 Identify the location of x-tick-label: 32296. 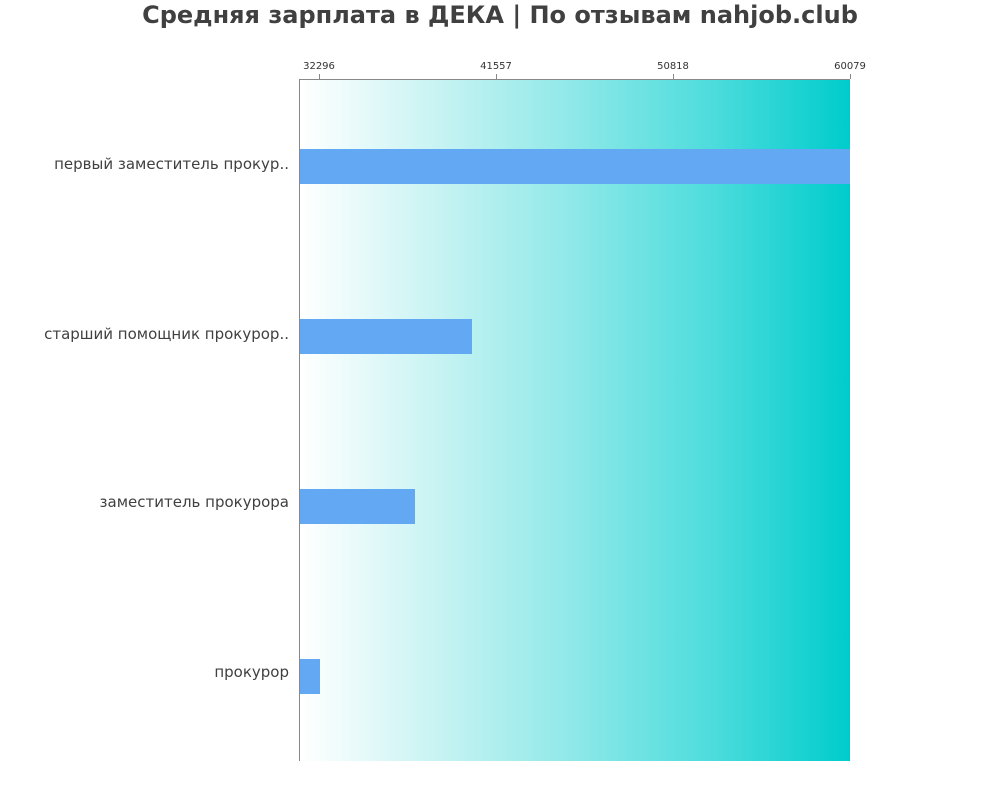
(319, 66).